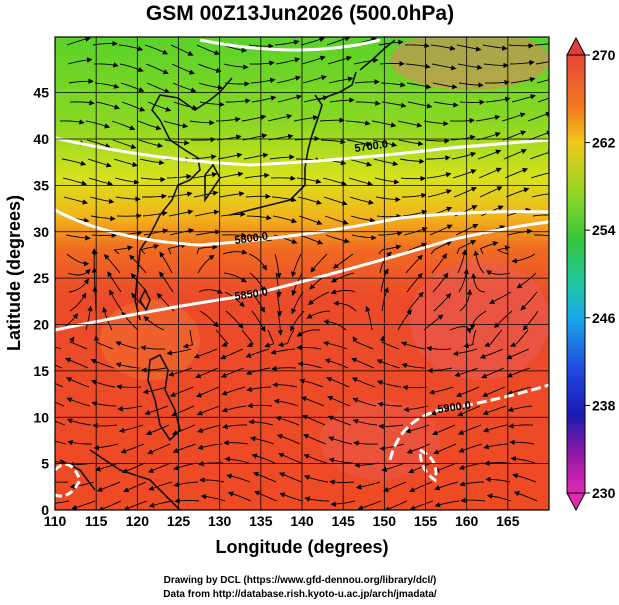  I want to click on y-tick-label: 40, so click(41, 139).